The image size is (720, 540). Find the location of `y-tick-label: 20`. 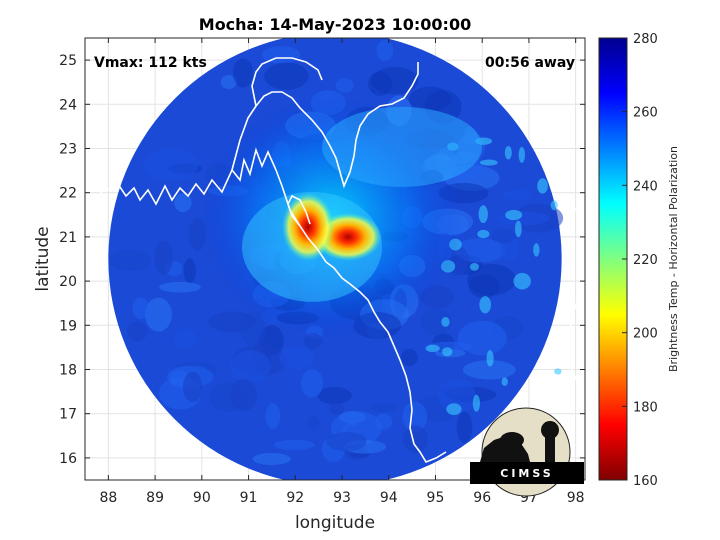

y-tick-label: 20 is located at coordinates (68, 282).